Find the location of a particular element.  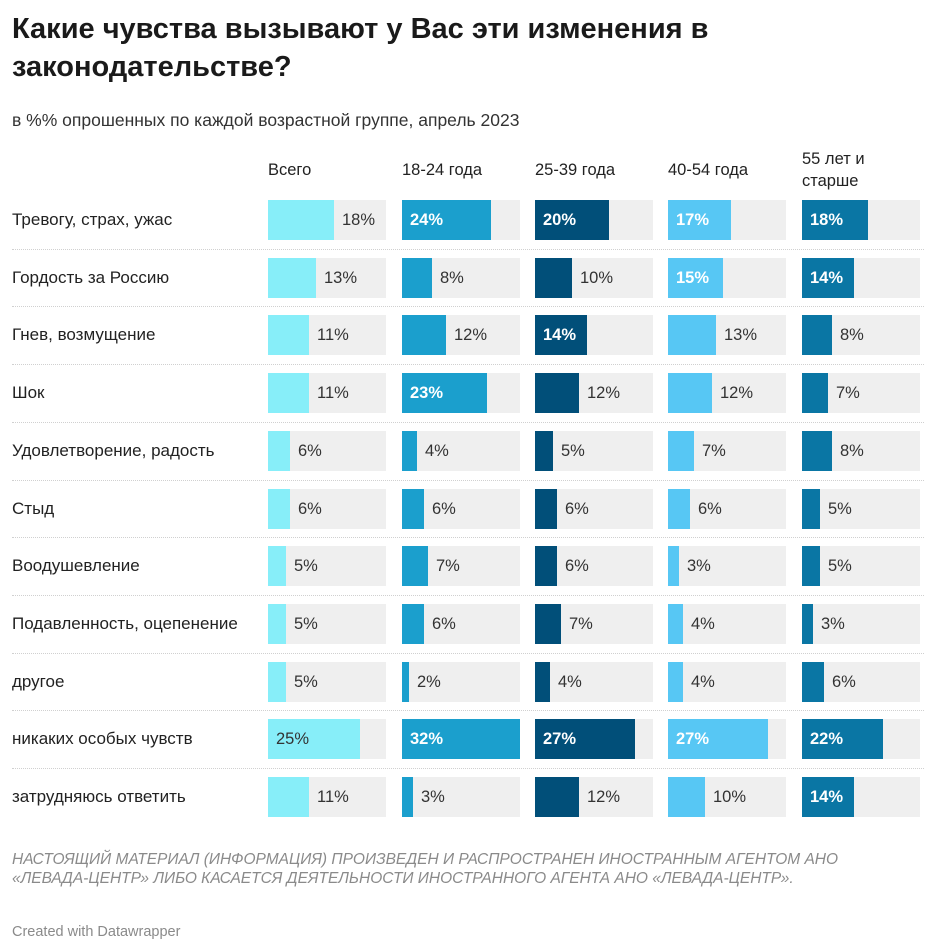

bar-track: 23% is located at coordinates (461, 393).